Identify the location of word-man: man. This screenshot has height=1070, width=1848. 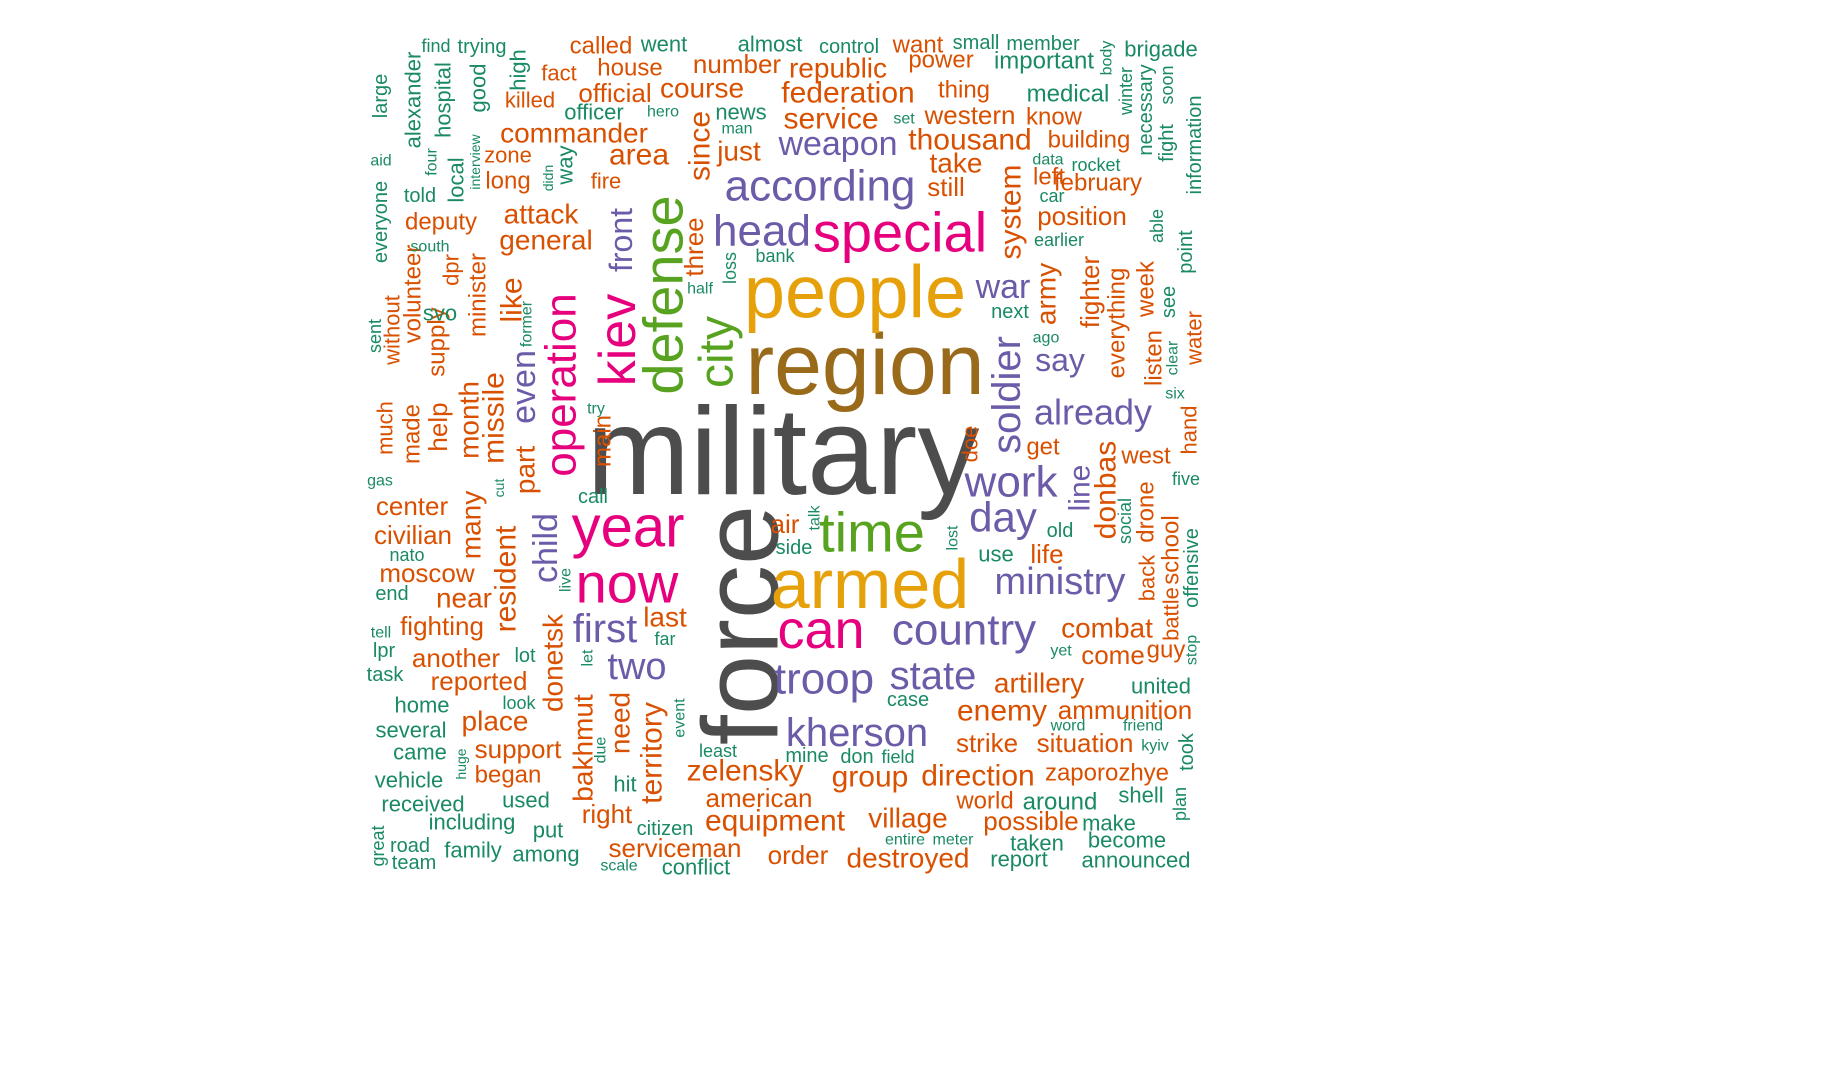
(736, 129).